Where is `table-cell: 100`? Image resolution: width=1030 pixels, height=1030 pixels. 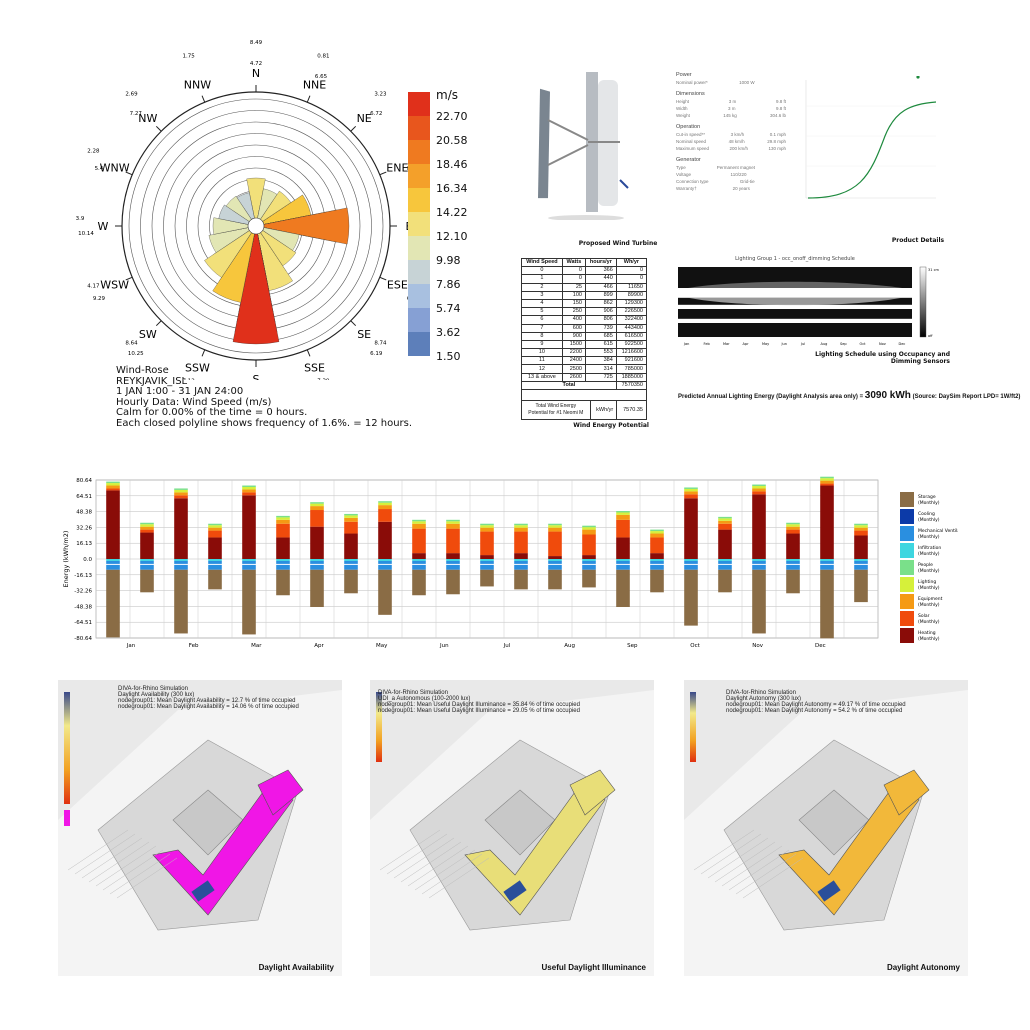
table-cell: 100 is located at coordinates (573, 295).